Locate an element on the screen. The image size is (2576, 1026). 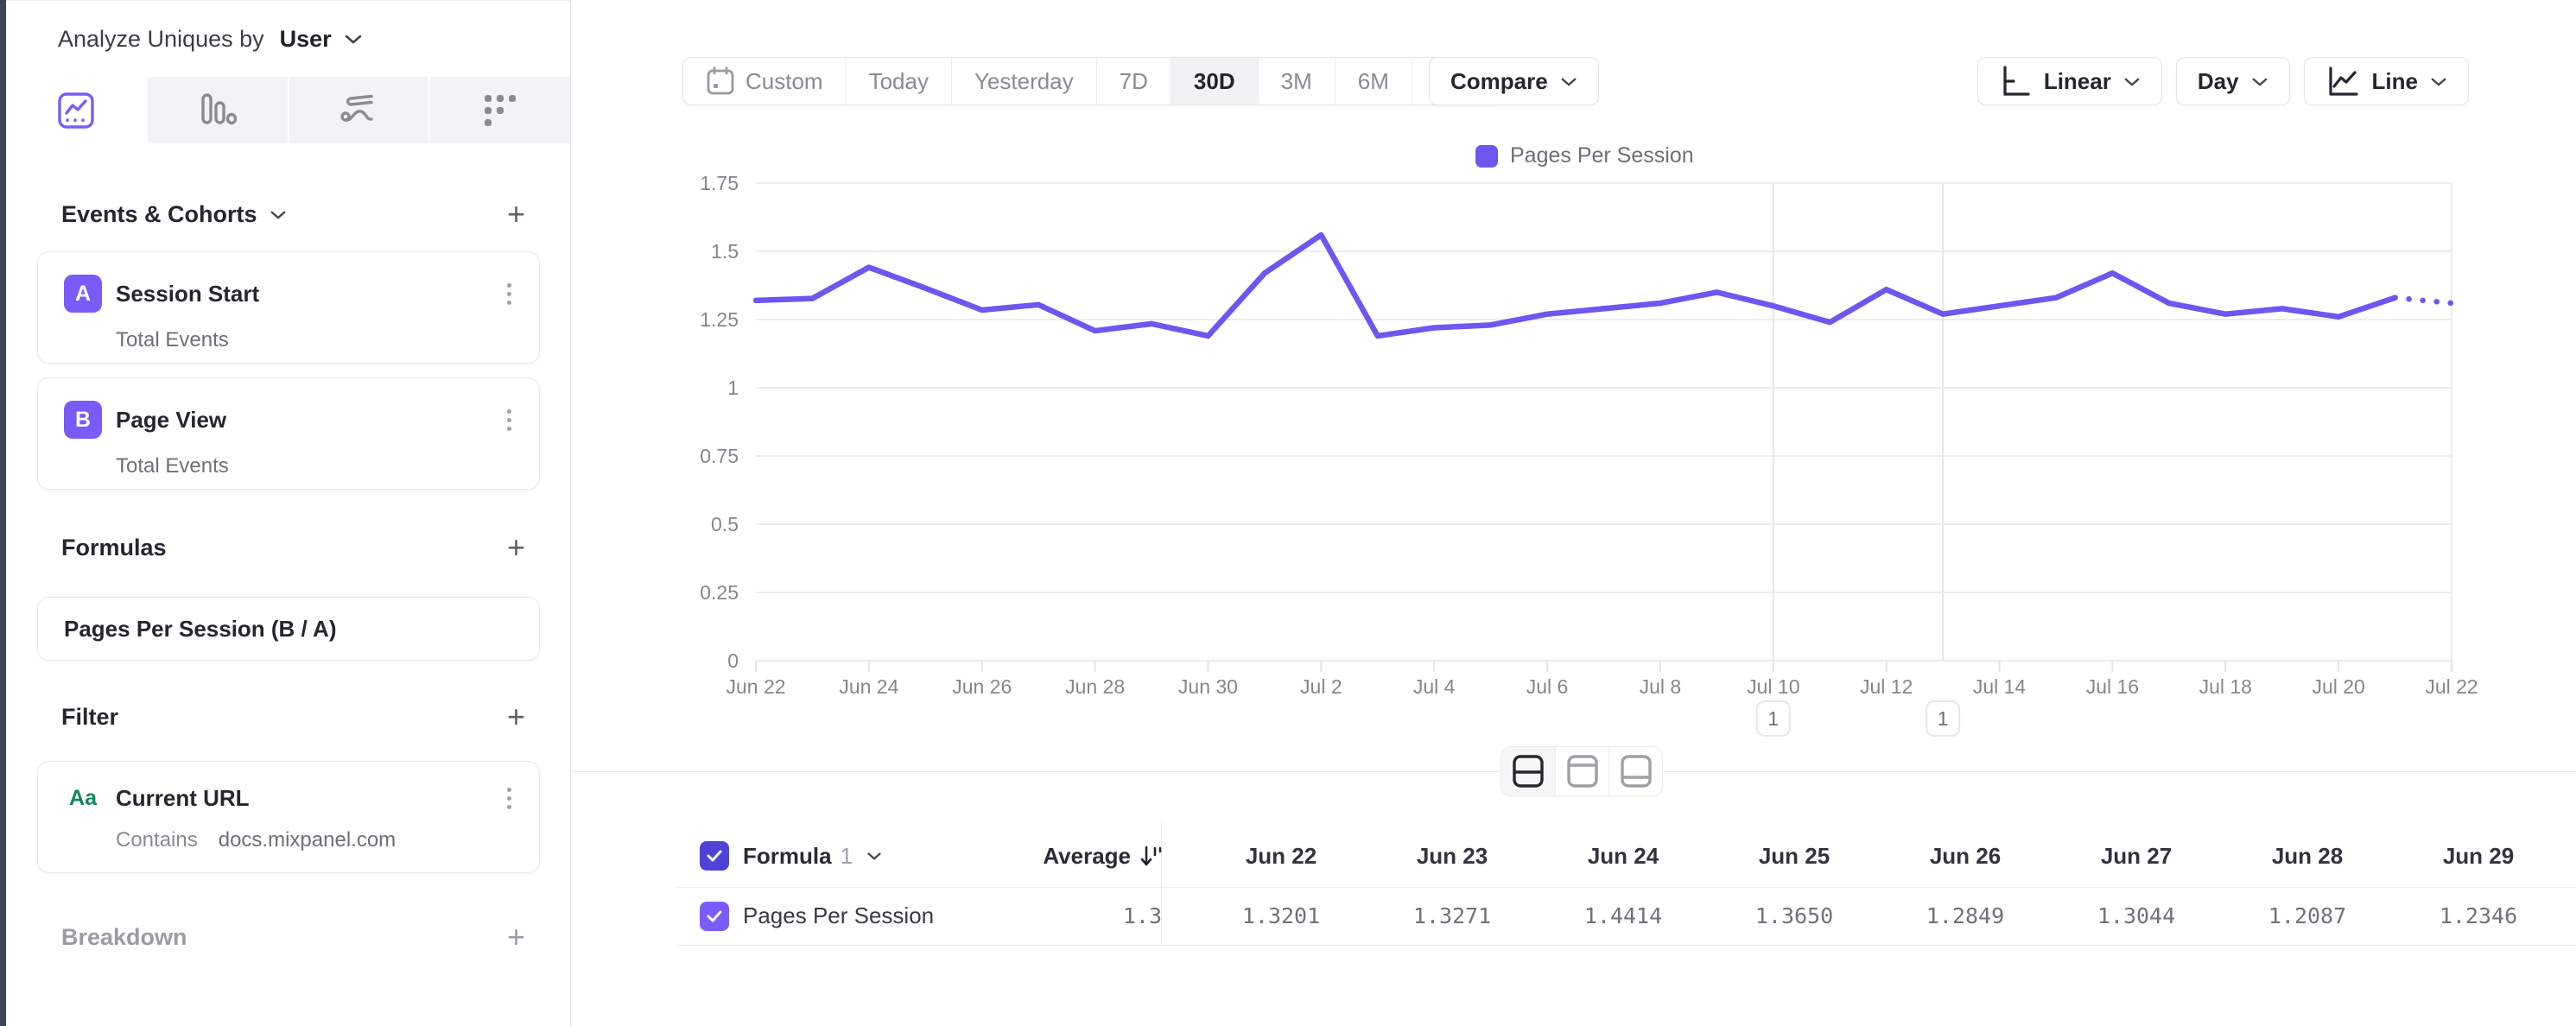
filter-value: docs.mixpanel.com is located at coordinates (307, 840).